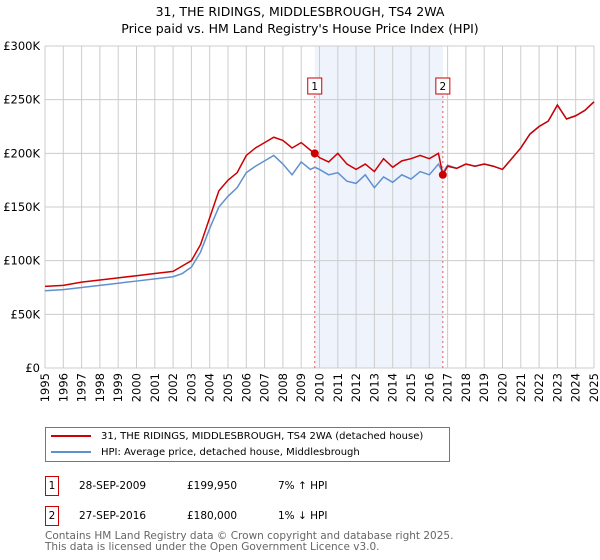 Image resolution: width=600 pixels, height=560 pixels. What do you see at coordinates (52, 486) in the screenshot?
I see `marker-badge: 1` at bounding box center [52, 486].